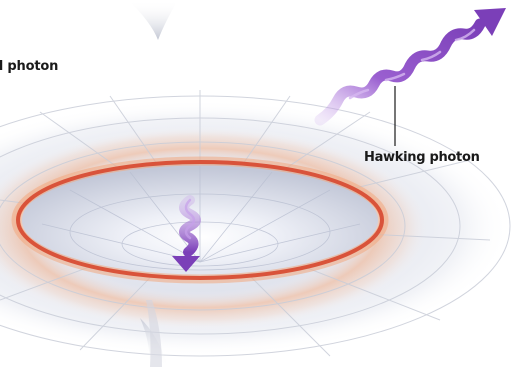 This screenshot has width=512, height=367. What do you see at coordinates (154, 333) in the screenshot?
I see `funnel-bottom` at bounding box center [154, 333].